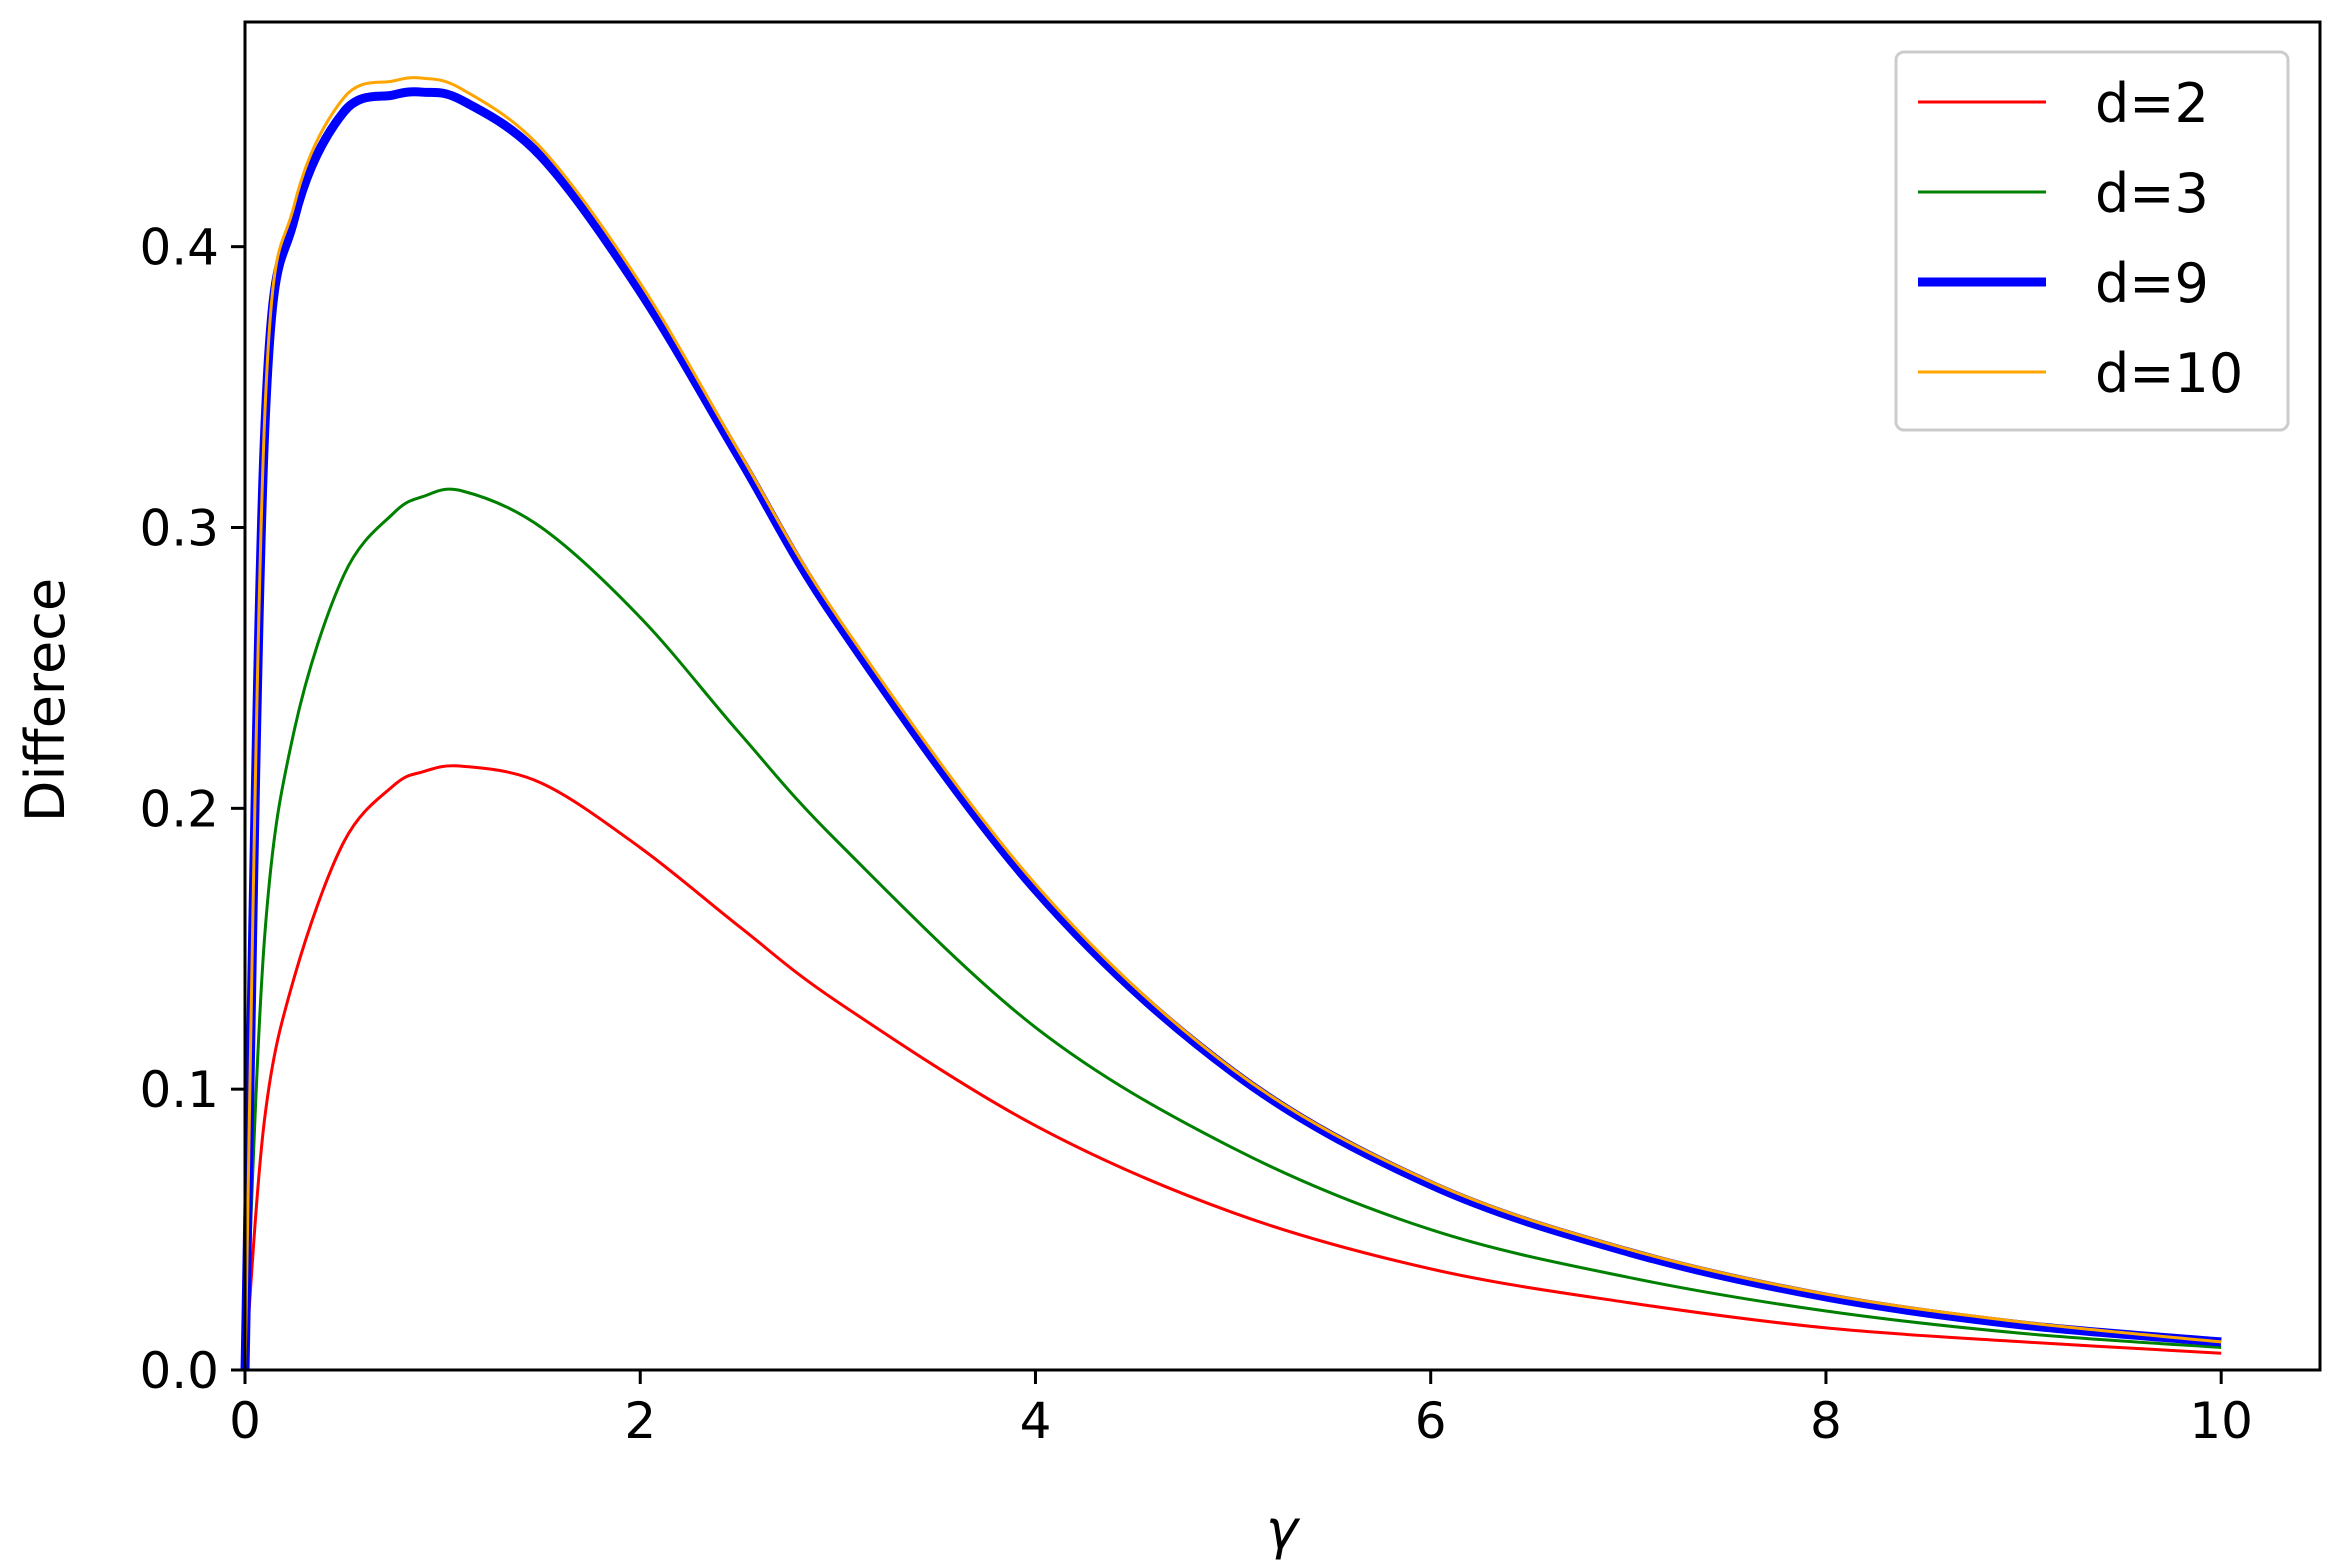  I want to click on y-tick-label: 0.1, so click(179, 1090).